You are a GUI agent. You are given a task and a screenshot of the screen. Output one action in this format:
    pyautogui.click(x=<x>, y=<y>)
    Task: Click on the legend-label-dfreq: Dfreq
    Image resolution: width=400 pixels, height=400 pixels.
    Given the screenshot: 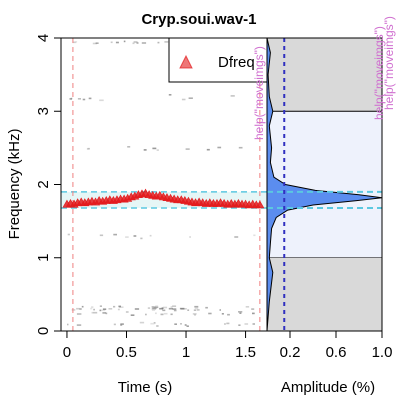 What is the action you would take?
    pyautogui.click(x=236, y=62)
    